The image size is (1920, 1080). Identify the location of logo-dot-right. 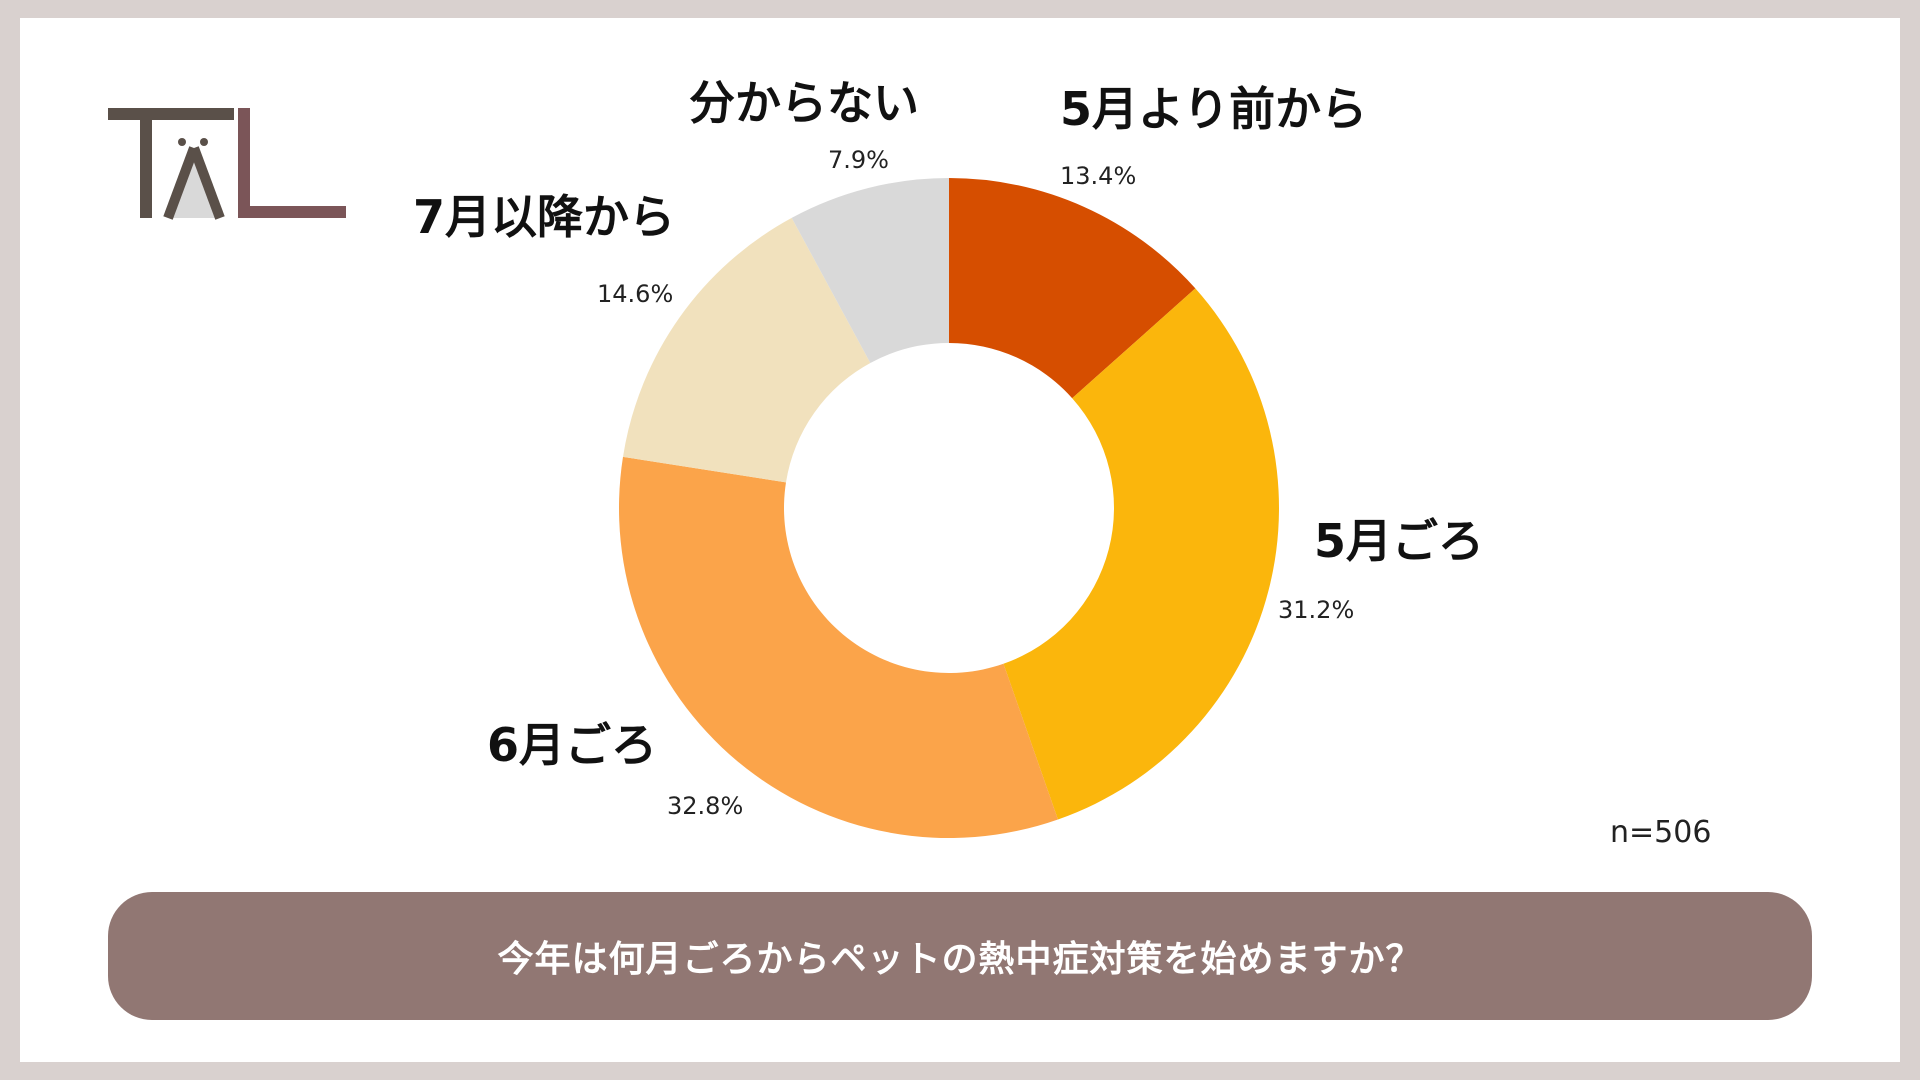
(204, 142).